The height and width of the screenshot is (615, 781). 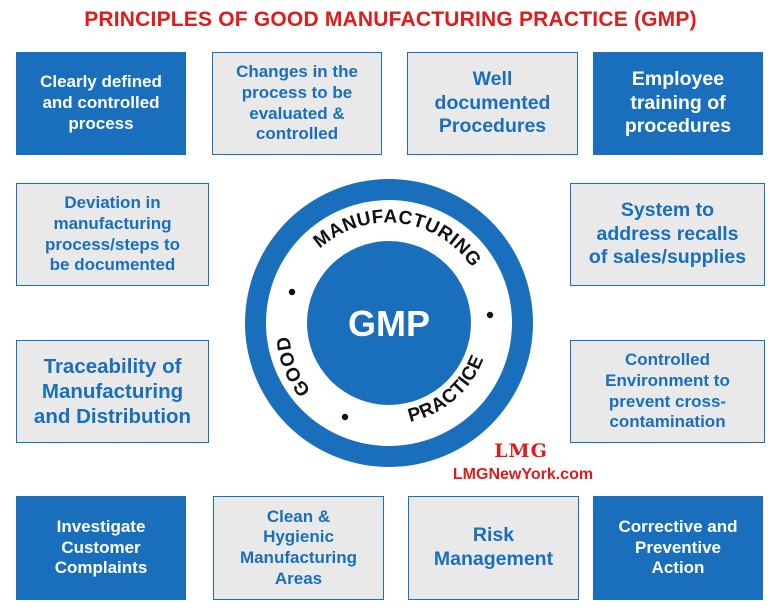 I want to click on box-clearly-defined-process: Clearly defined and controlled process, so click(x=101, y=103).